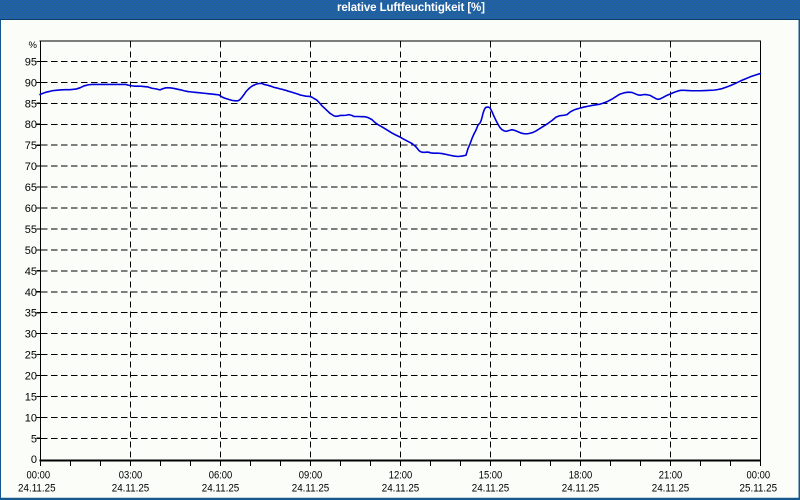  What do you see at coordinates (31, 335) in the screenshot?
I see `svg-text: 30` at bounding box center [31, 335].